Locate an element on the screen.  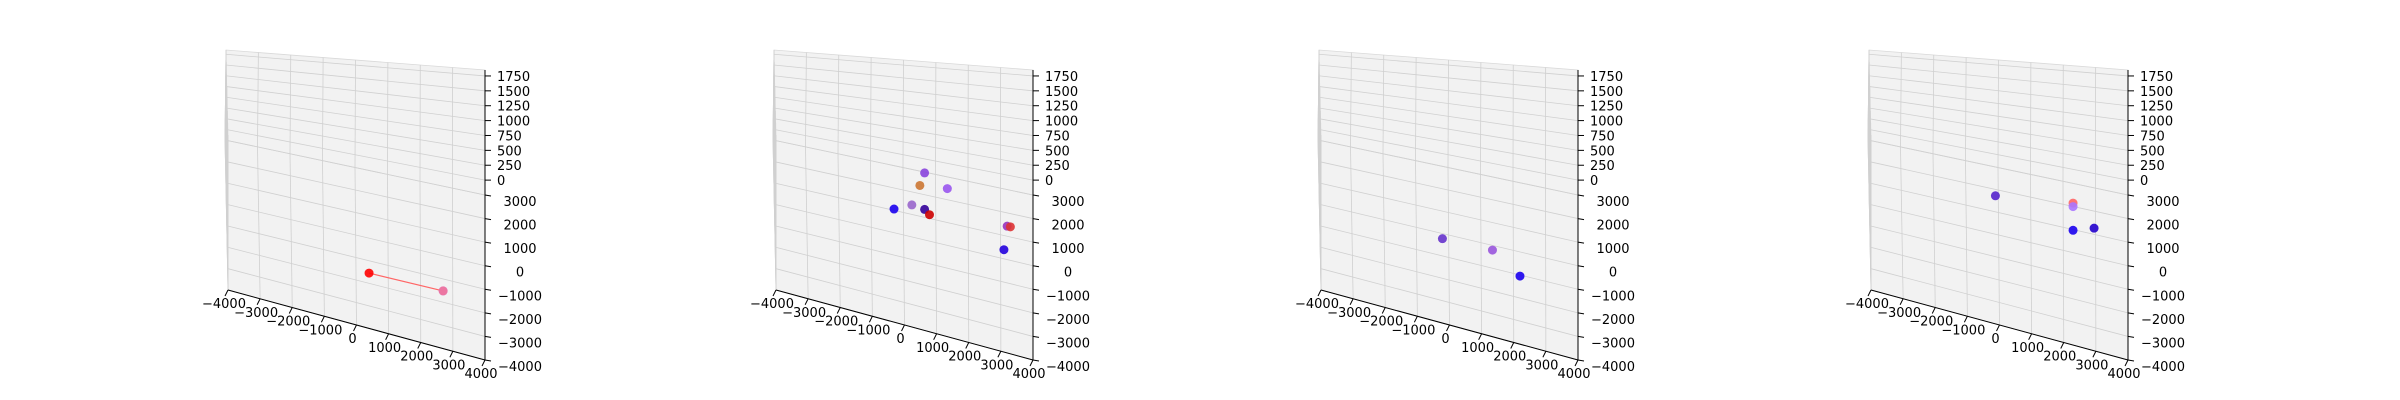
z-tick-label: 1000 is located at coordinates (1606, 122).